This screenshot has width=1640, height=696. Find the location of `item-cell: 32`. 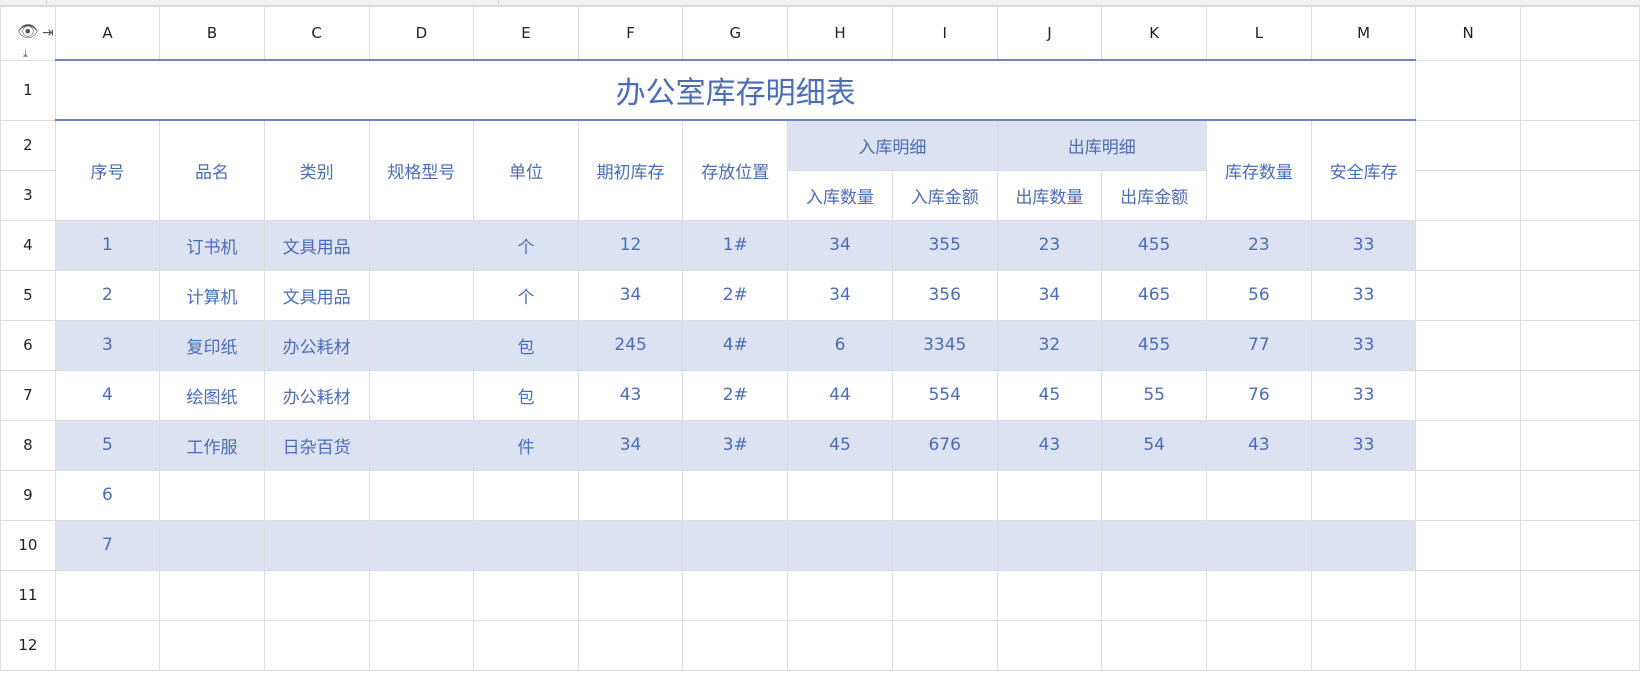

item-cell: 32 is located at coordinates (1049, 345).